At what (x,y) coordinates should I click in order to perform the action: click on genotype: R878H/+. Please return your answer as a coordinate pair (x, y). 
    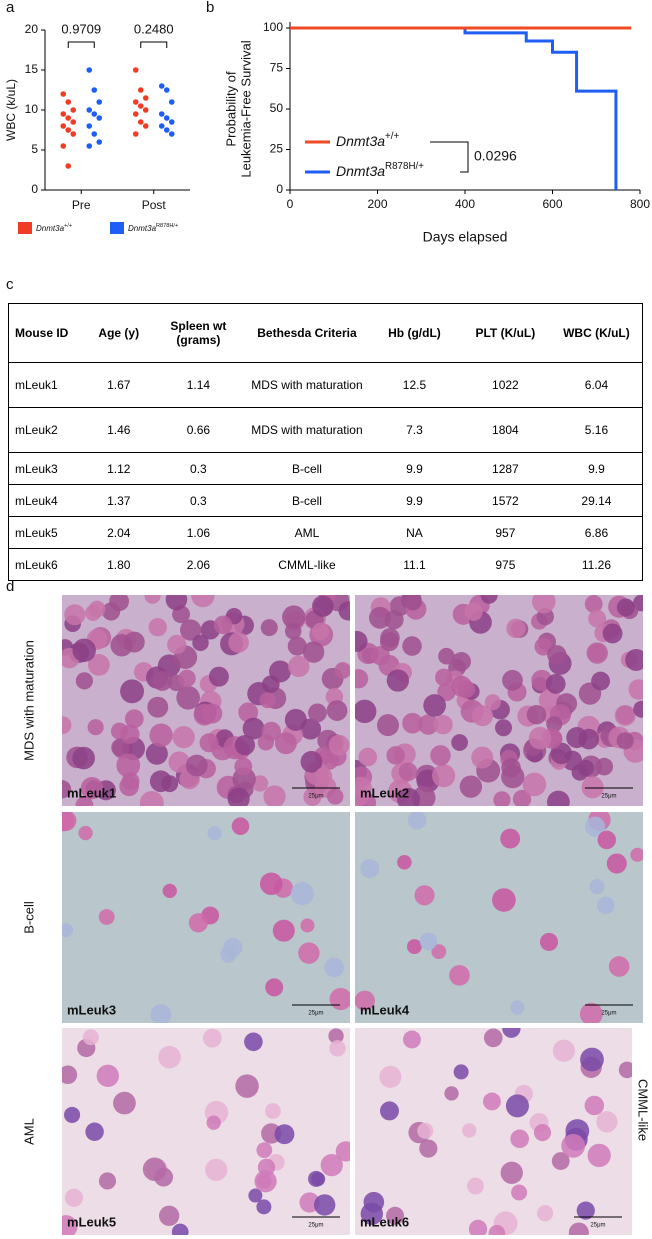
    Looking at the image, I should click on (404, 166).